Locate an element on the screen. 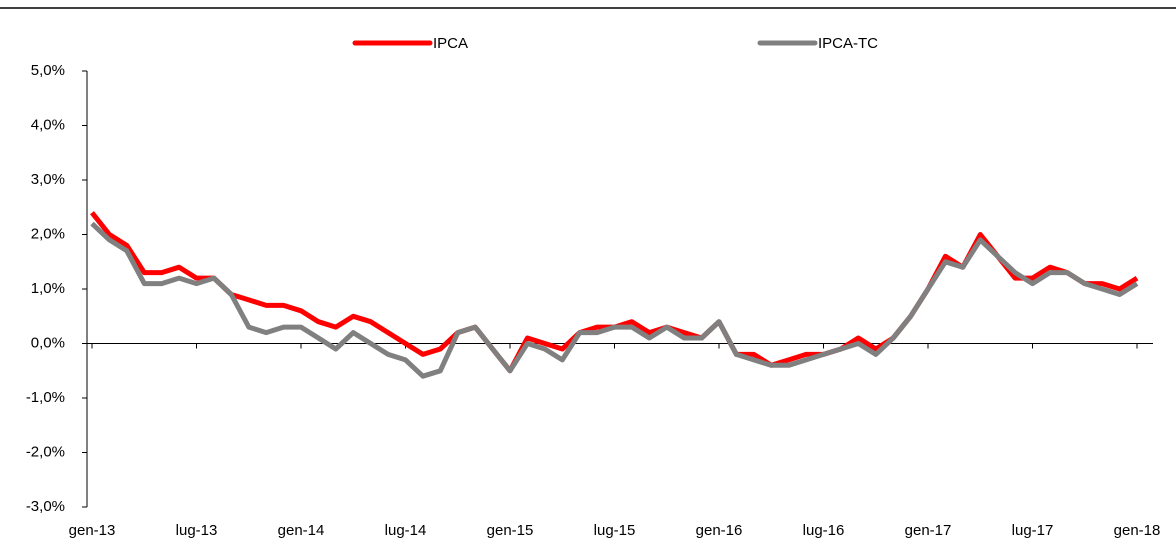 This screenshot has width=1176, height=556. y-tick-label: 0,0% is located at coordinates (48, 342).